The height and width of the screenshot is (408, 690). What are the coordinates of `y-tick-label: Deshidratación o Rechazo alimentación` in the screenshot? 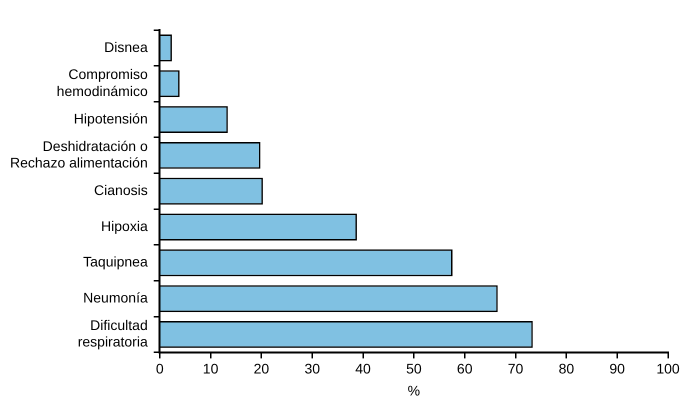 It's located at (79, 154).